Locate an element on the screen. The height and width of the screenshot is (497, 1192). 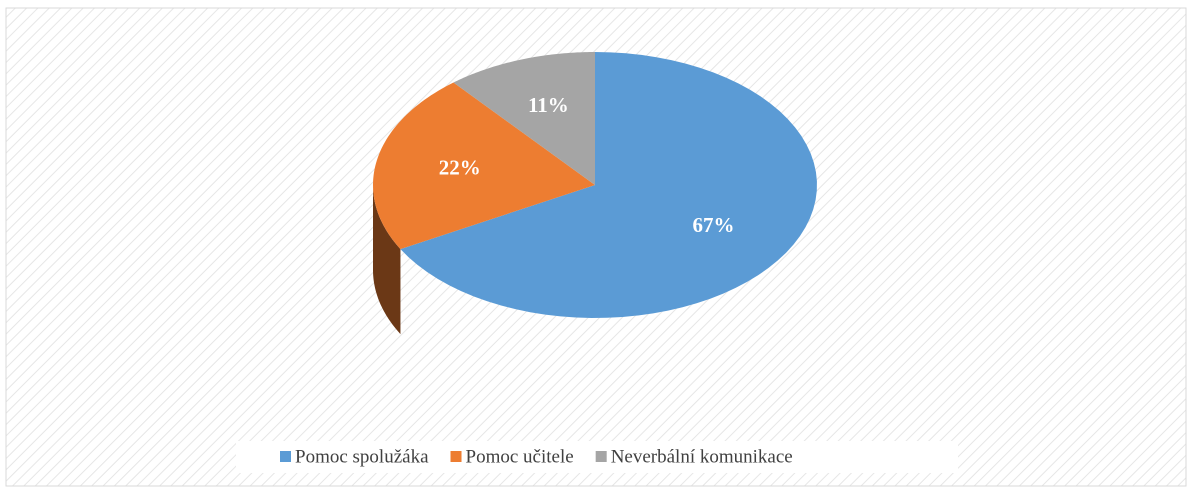
legend-label: Pomoc učitele is located at coordinates (520, 456).